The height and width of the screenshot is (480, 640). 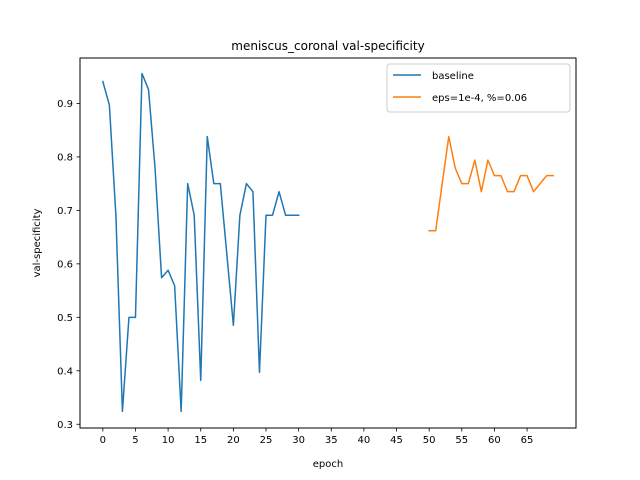 I want to click on legend-entry-eps: eps=1e-4, %=0.06, so click(x=479, y=98).